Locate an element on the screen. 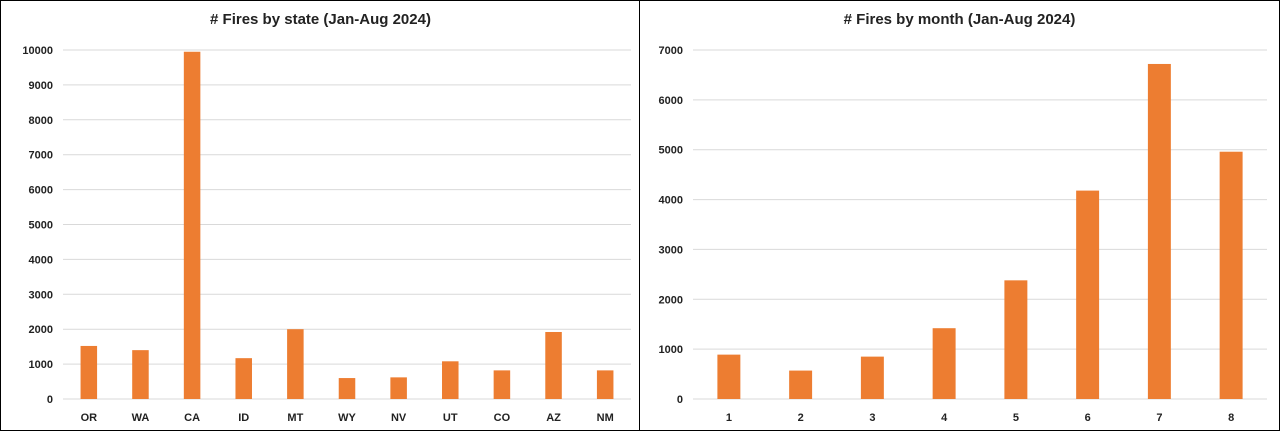  x-tick-label: 4 is located at coordinates (944, 418).